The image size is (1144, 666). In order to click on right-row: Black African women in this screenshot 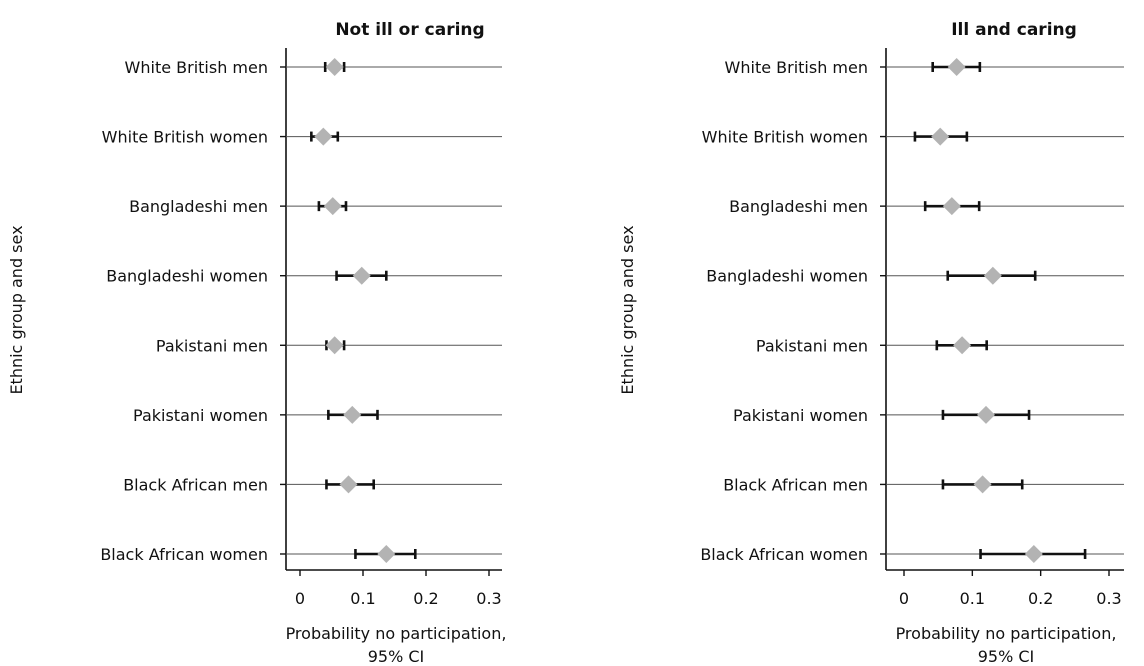, I will do `click(912, 554)`.